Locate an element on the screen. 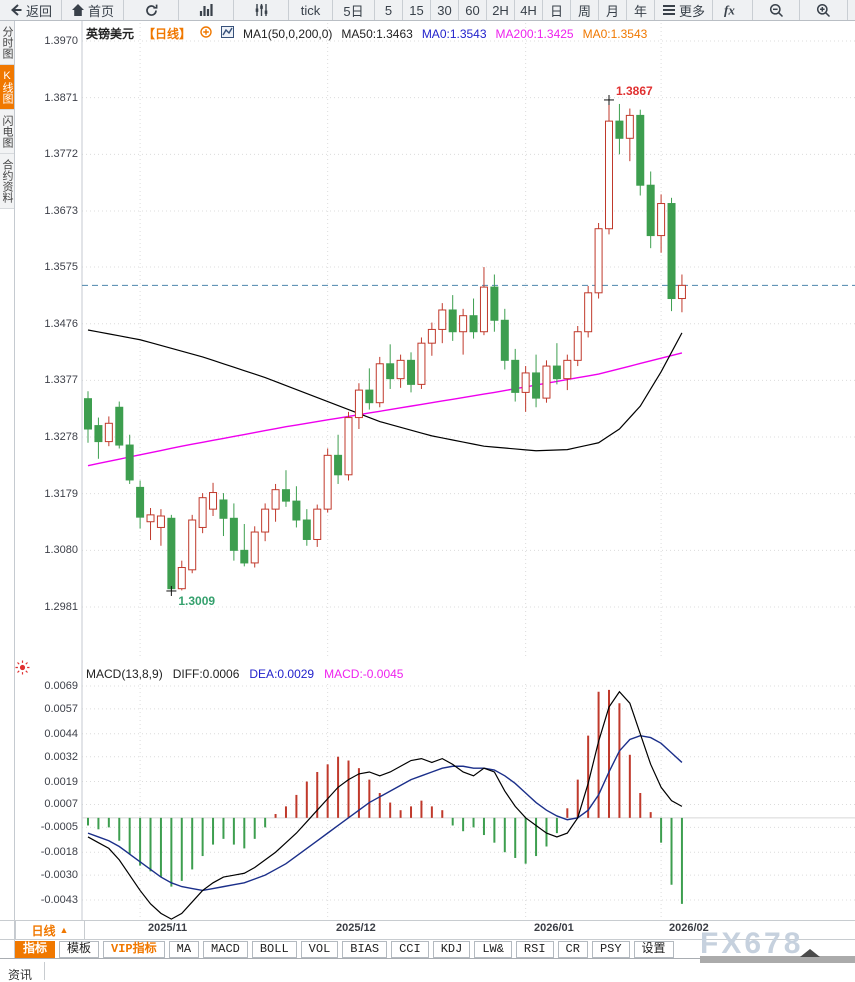 The height and width of the screenshot is (982, 855). cci-button: CCI is located at coordinates (410, 949).